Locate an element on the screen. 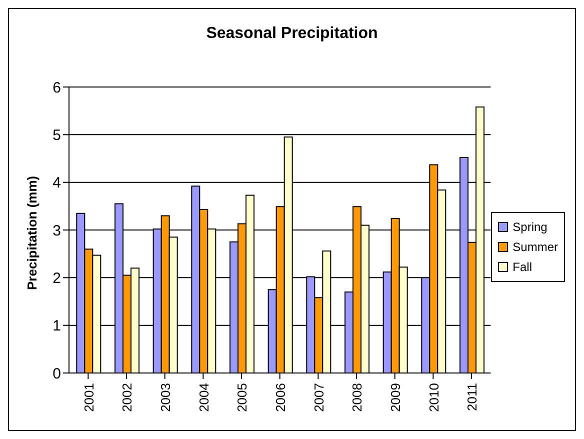 The image size is (584, 439). chart-title: Seasonal Precipitation is located at coordinates (292, 34).